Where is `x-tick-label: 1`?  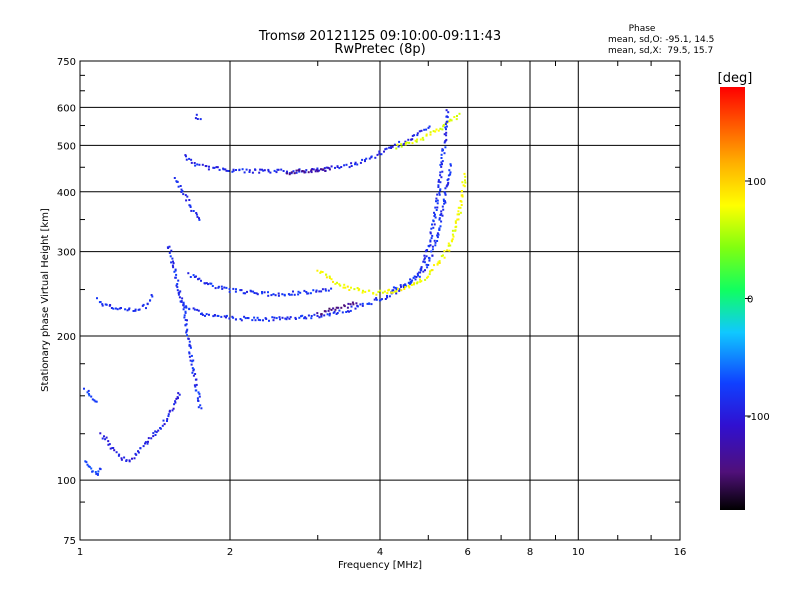
x-tick-label: 1 is located at coordinates (80, 552).